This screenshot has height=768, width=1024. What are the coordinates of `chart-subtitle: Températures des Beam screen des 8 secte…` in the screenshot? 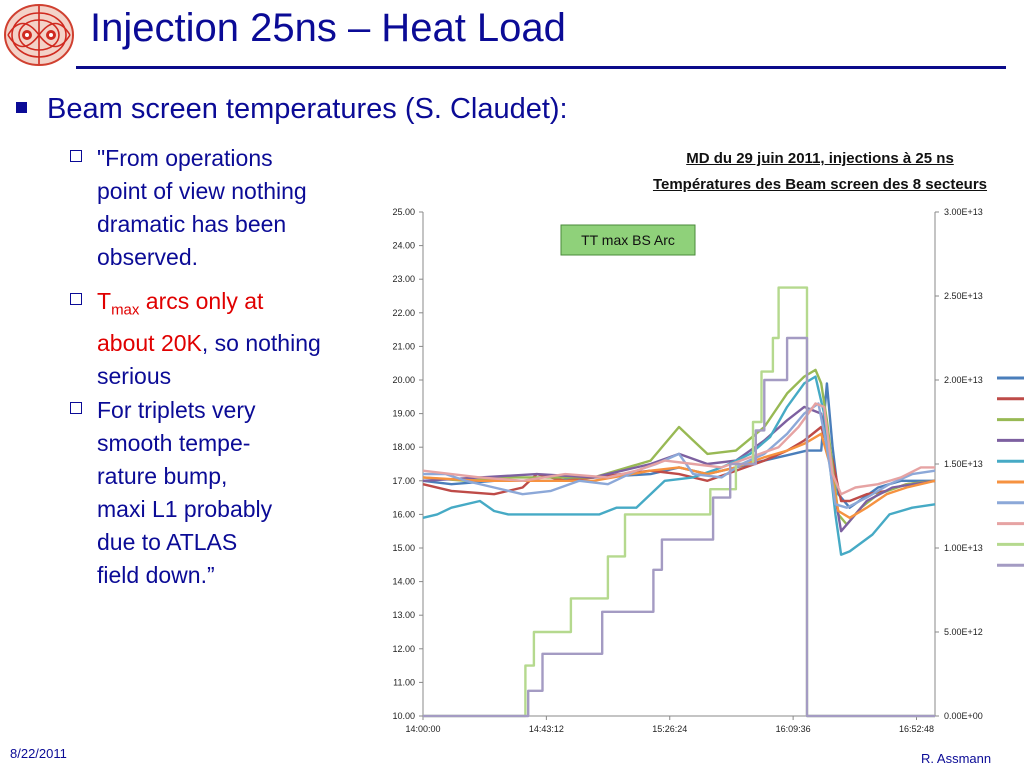 It's located at (820, 184).